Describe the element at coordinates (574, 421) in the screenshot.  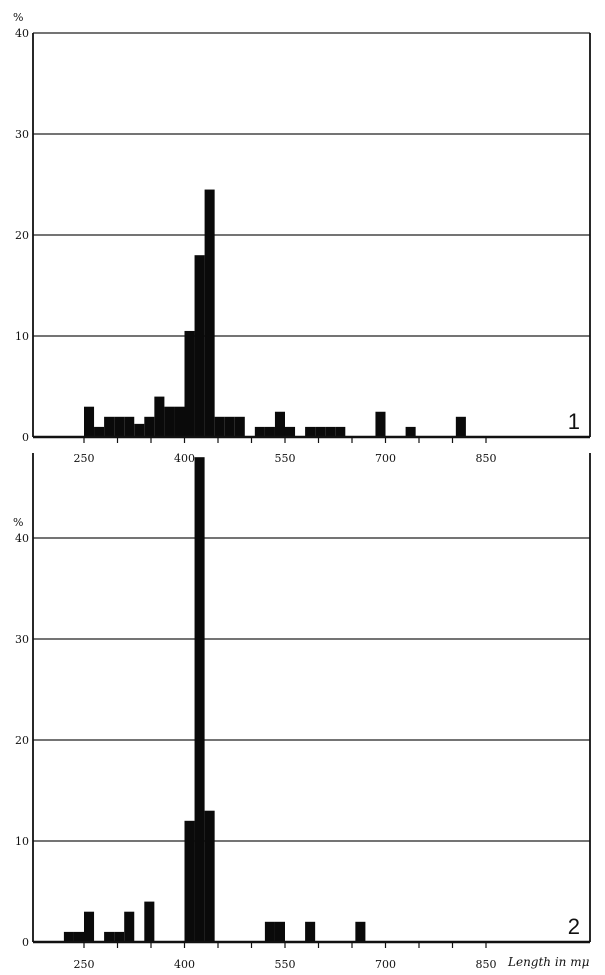
I see `panel-number: 1` at that location.